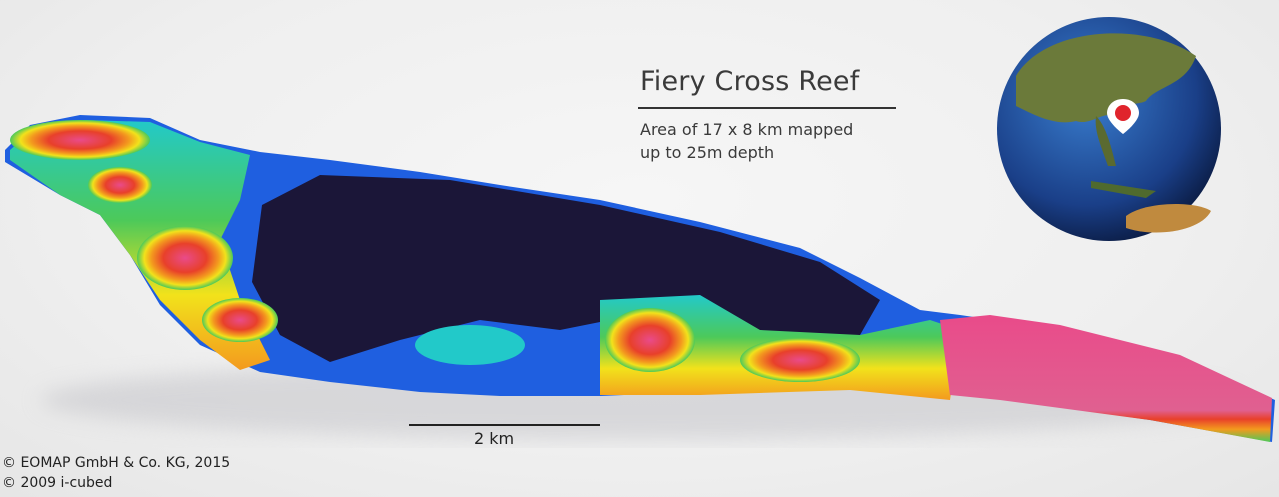 Image resolution: width=1279 pixels, height=497 pixels. Describe the element at coordinates (1106, 378) in the screenshot. I see `eastern-plateau` at that location.